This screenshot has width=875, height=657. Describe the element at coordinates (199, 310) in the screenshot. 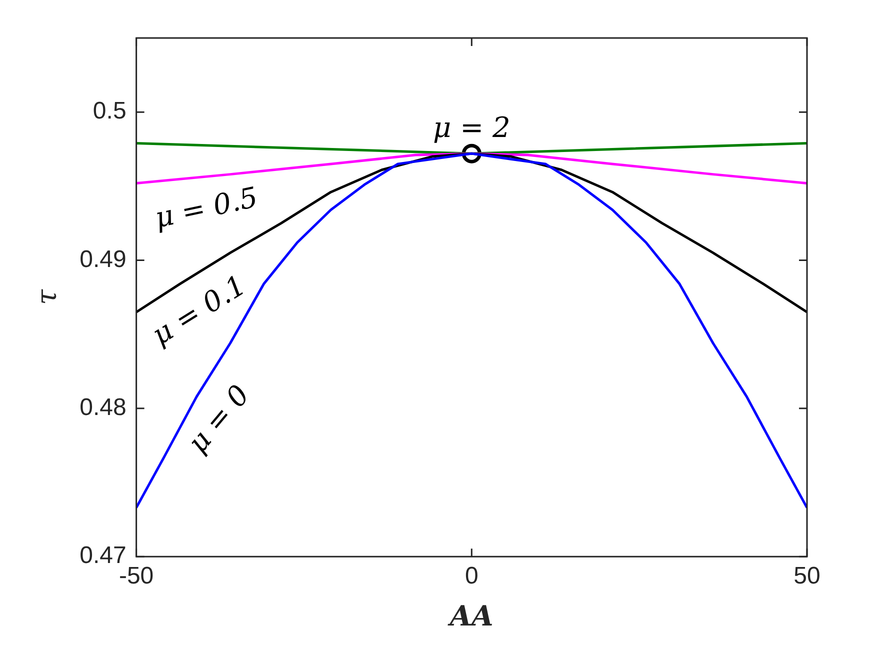

I see `text: μ = 0.1` at that location.